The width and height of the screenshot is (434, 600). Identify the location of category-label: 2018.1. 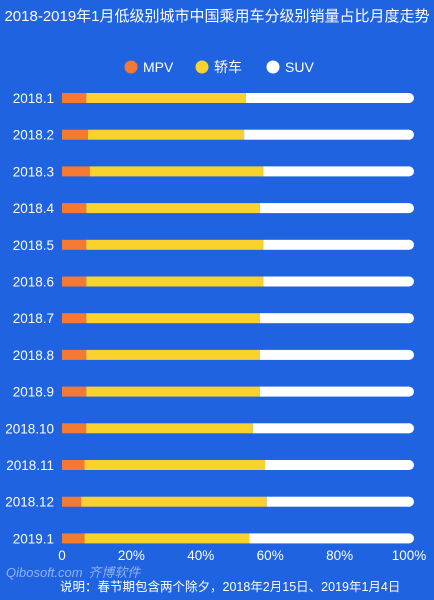
(33, 98).